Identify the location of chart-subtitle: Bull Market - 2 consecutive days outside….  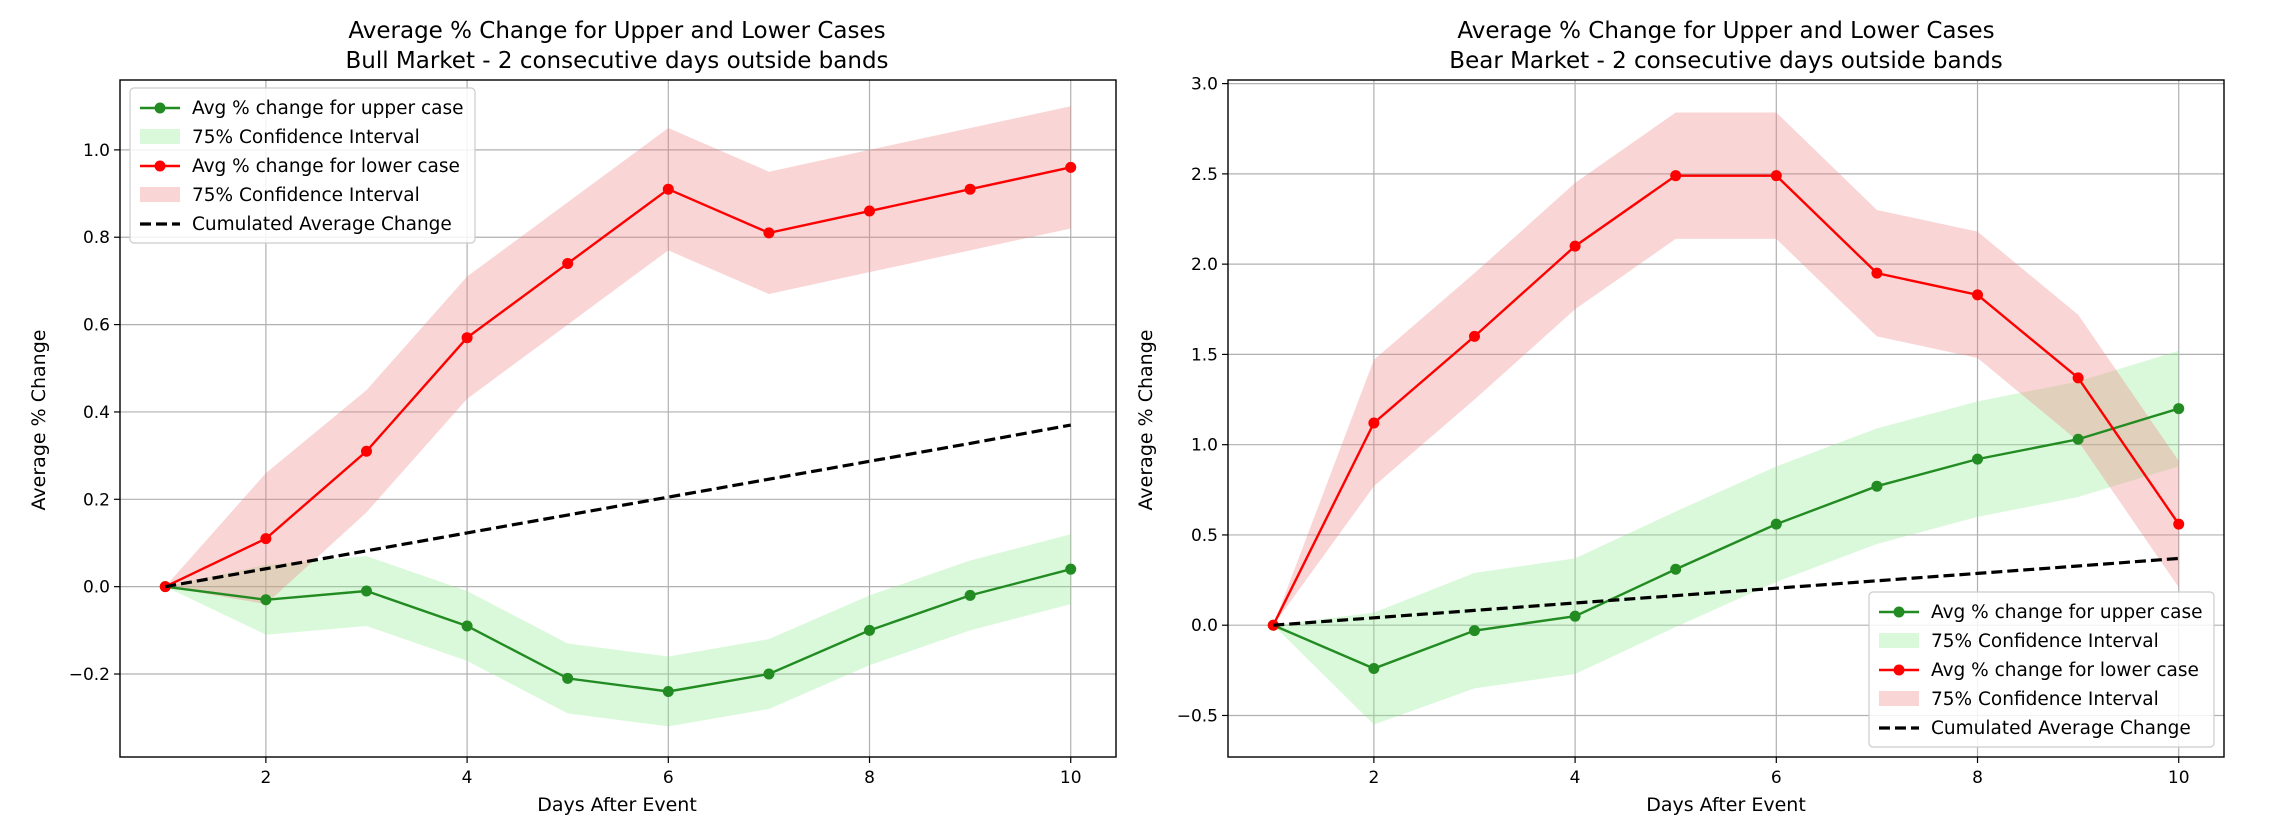
(616, 61).